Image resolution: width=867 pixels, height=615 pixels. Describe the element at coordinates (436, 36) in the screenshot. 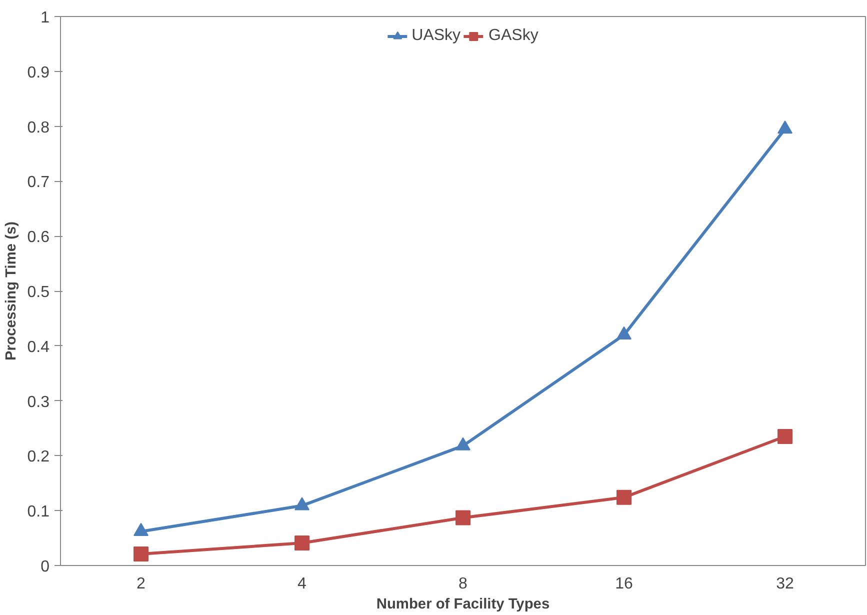

I see `legend-label: UASky` at that location.